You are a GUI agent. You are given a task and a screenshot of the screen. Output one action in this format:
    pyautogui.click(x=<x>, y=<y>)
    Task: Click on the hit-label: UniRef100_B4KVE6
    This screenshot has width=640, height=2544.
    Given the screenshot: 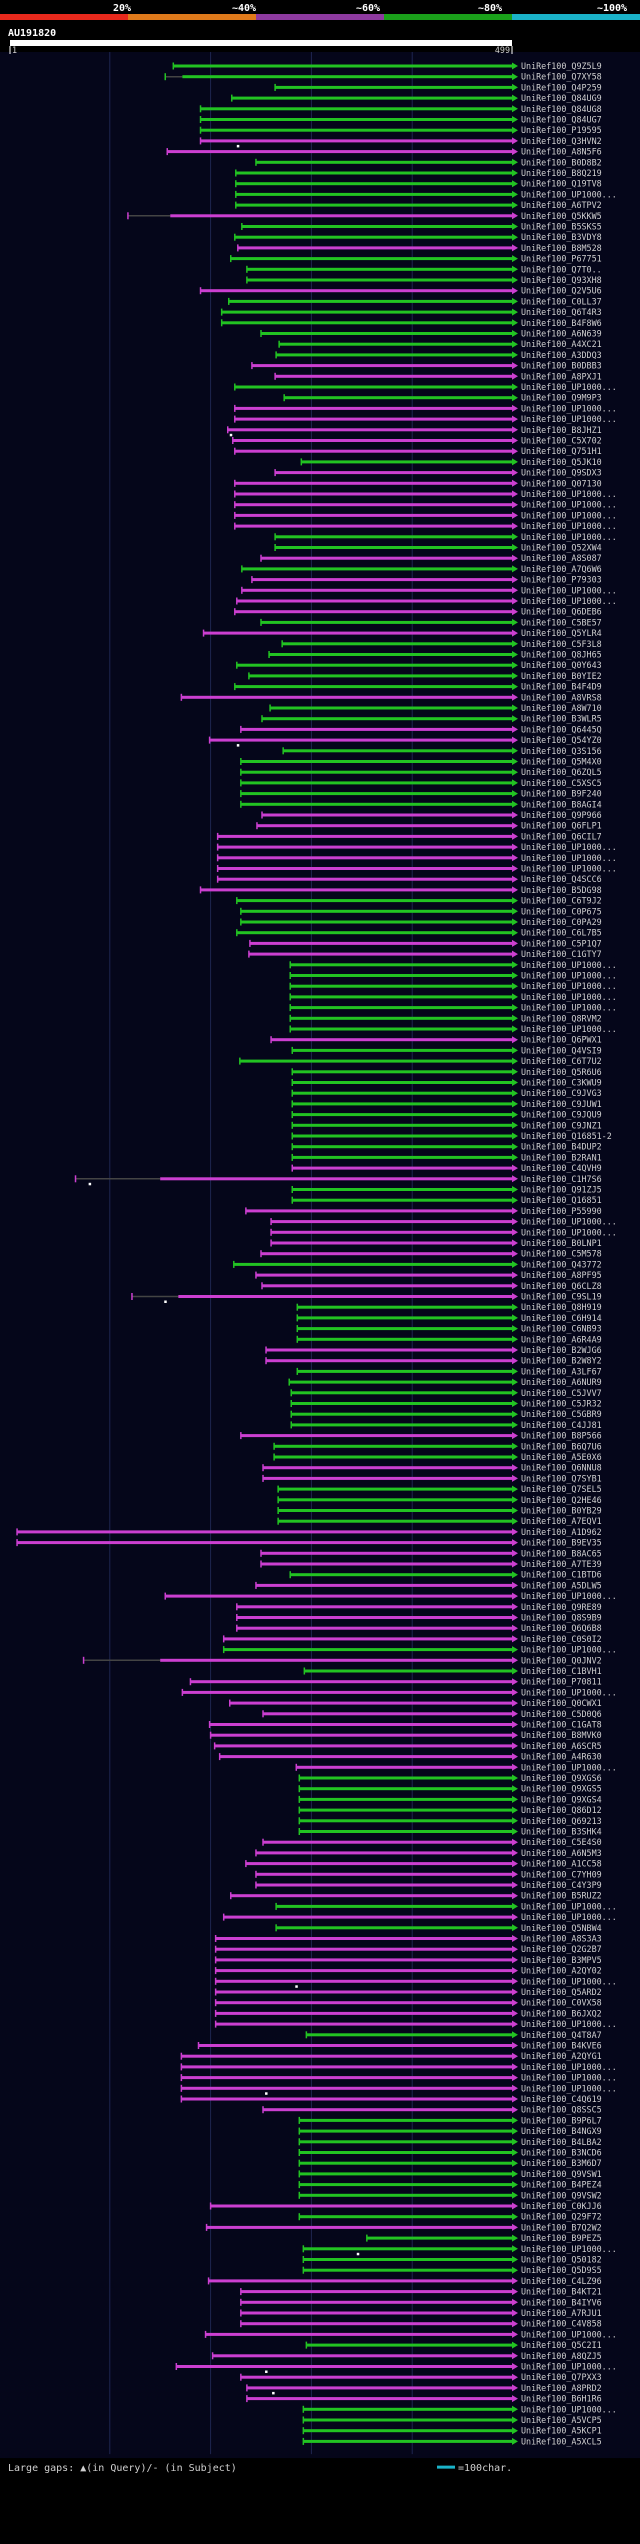 What is the action you would take?
    pyautogui.click(x=561, y=2046)
    